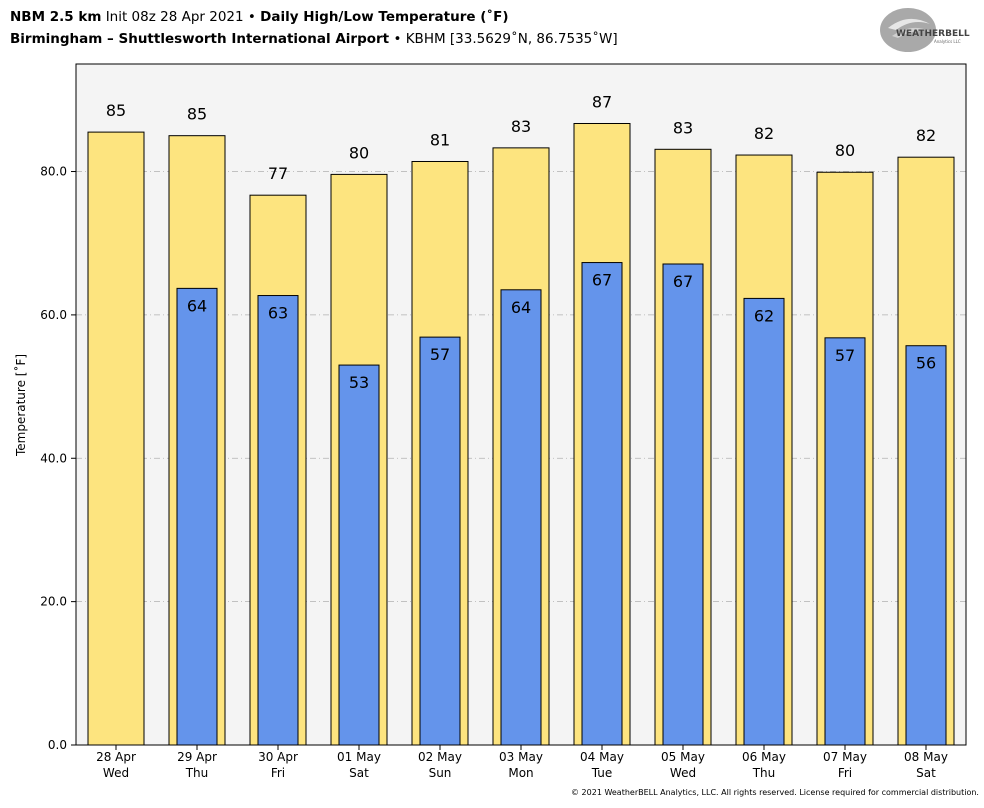 The height and width of the screenshot is (808, 984). What do you see at coordinates (197, 757) in the screenshot?
I see `x-tick-label-date: 29 Apr` at bounding box center [197, 757].